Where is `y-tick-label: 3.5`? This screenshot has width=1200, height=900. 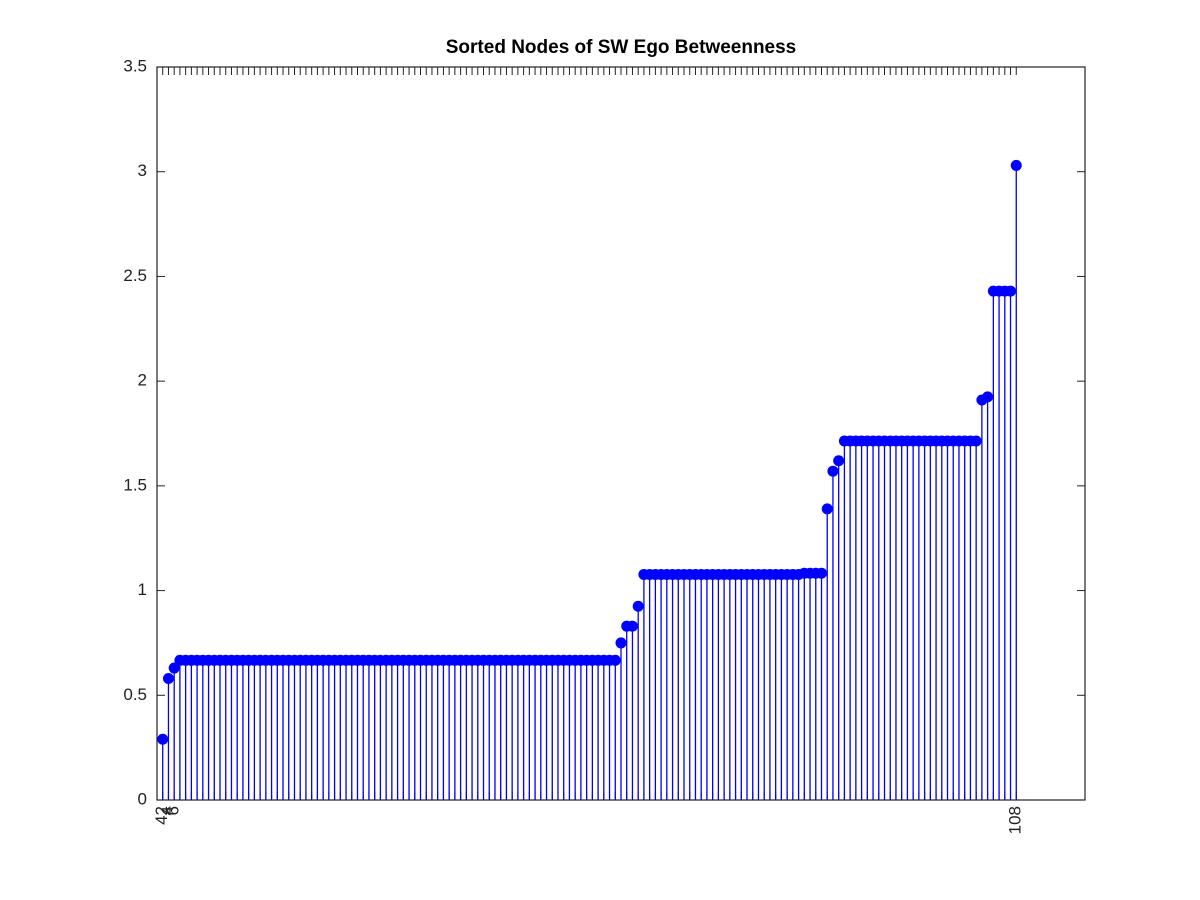
y-tick-label: 3.5 is located at coordinates (135, 65).